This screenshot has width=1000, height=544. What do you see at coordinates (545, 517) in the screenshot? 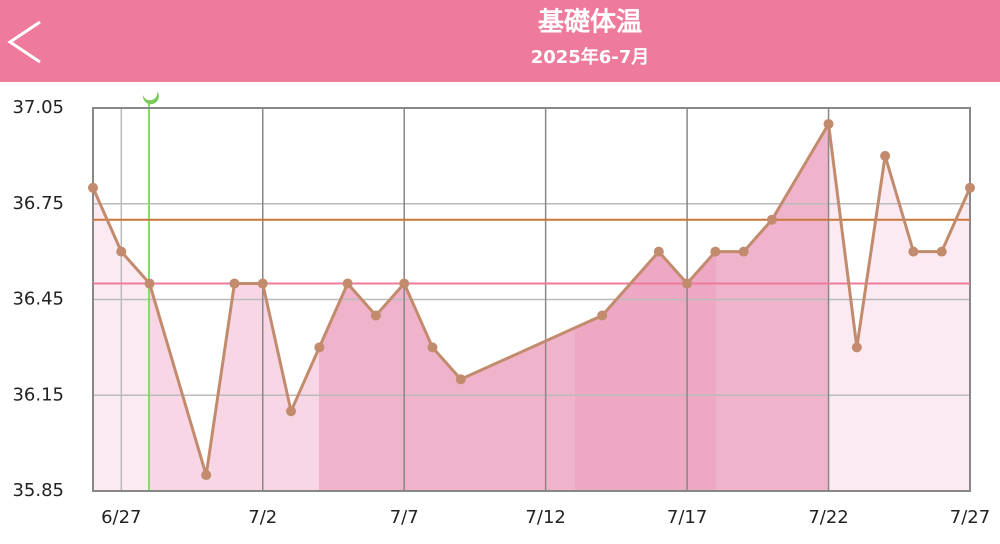
I see `x-tick-label: 7/12` at bounding box center [545, 517].